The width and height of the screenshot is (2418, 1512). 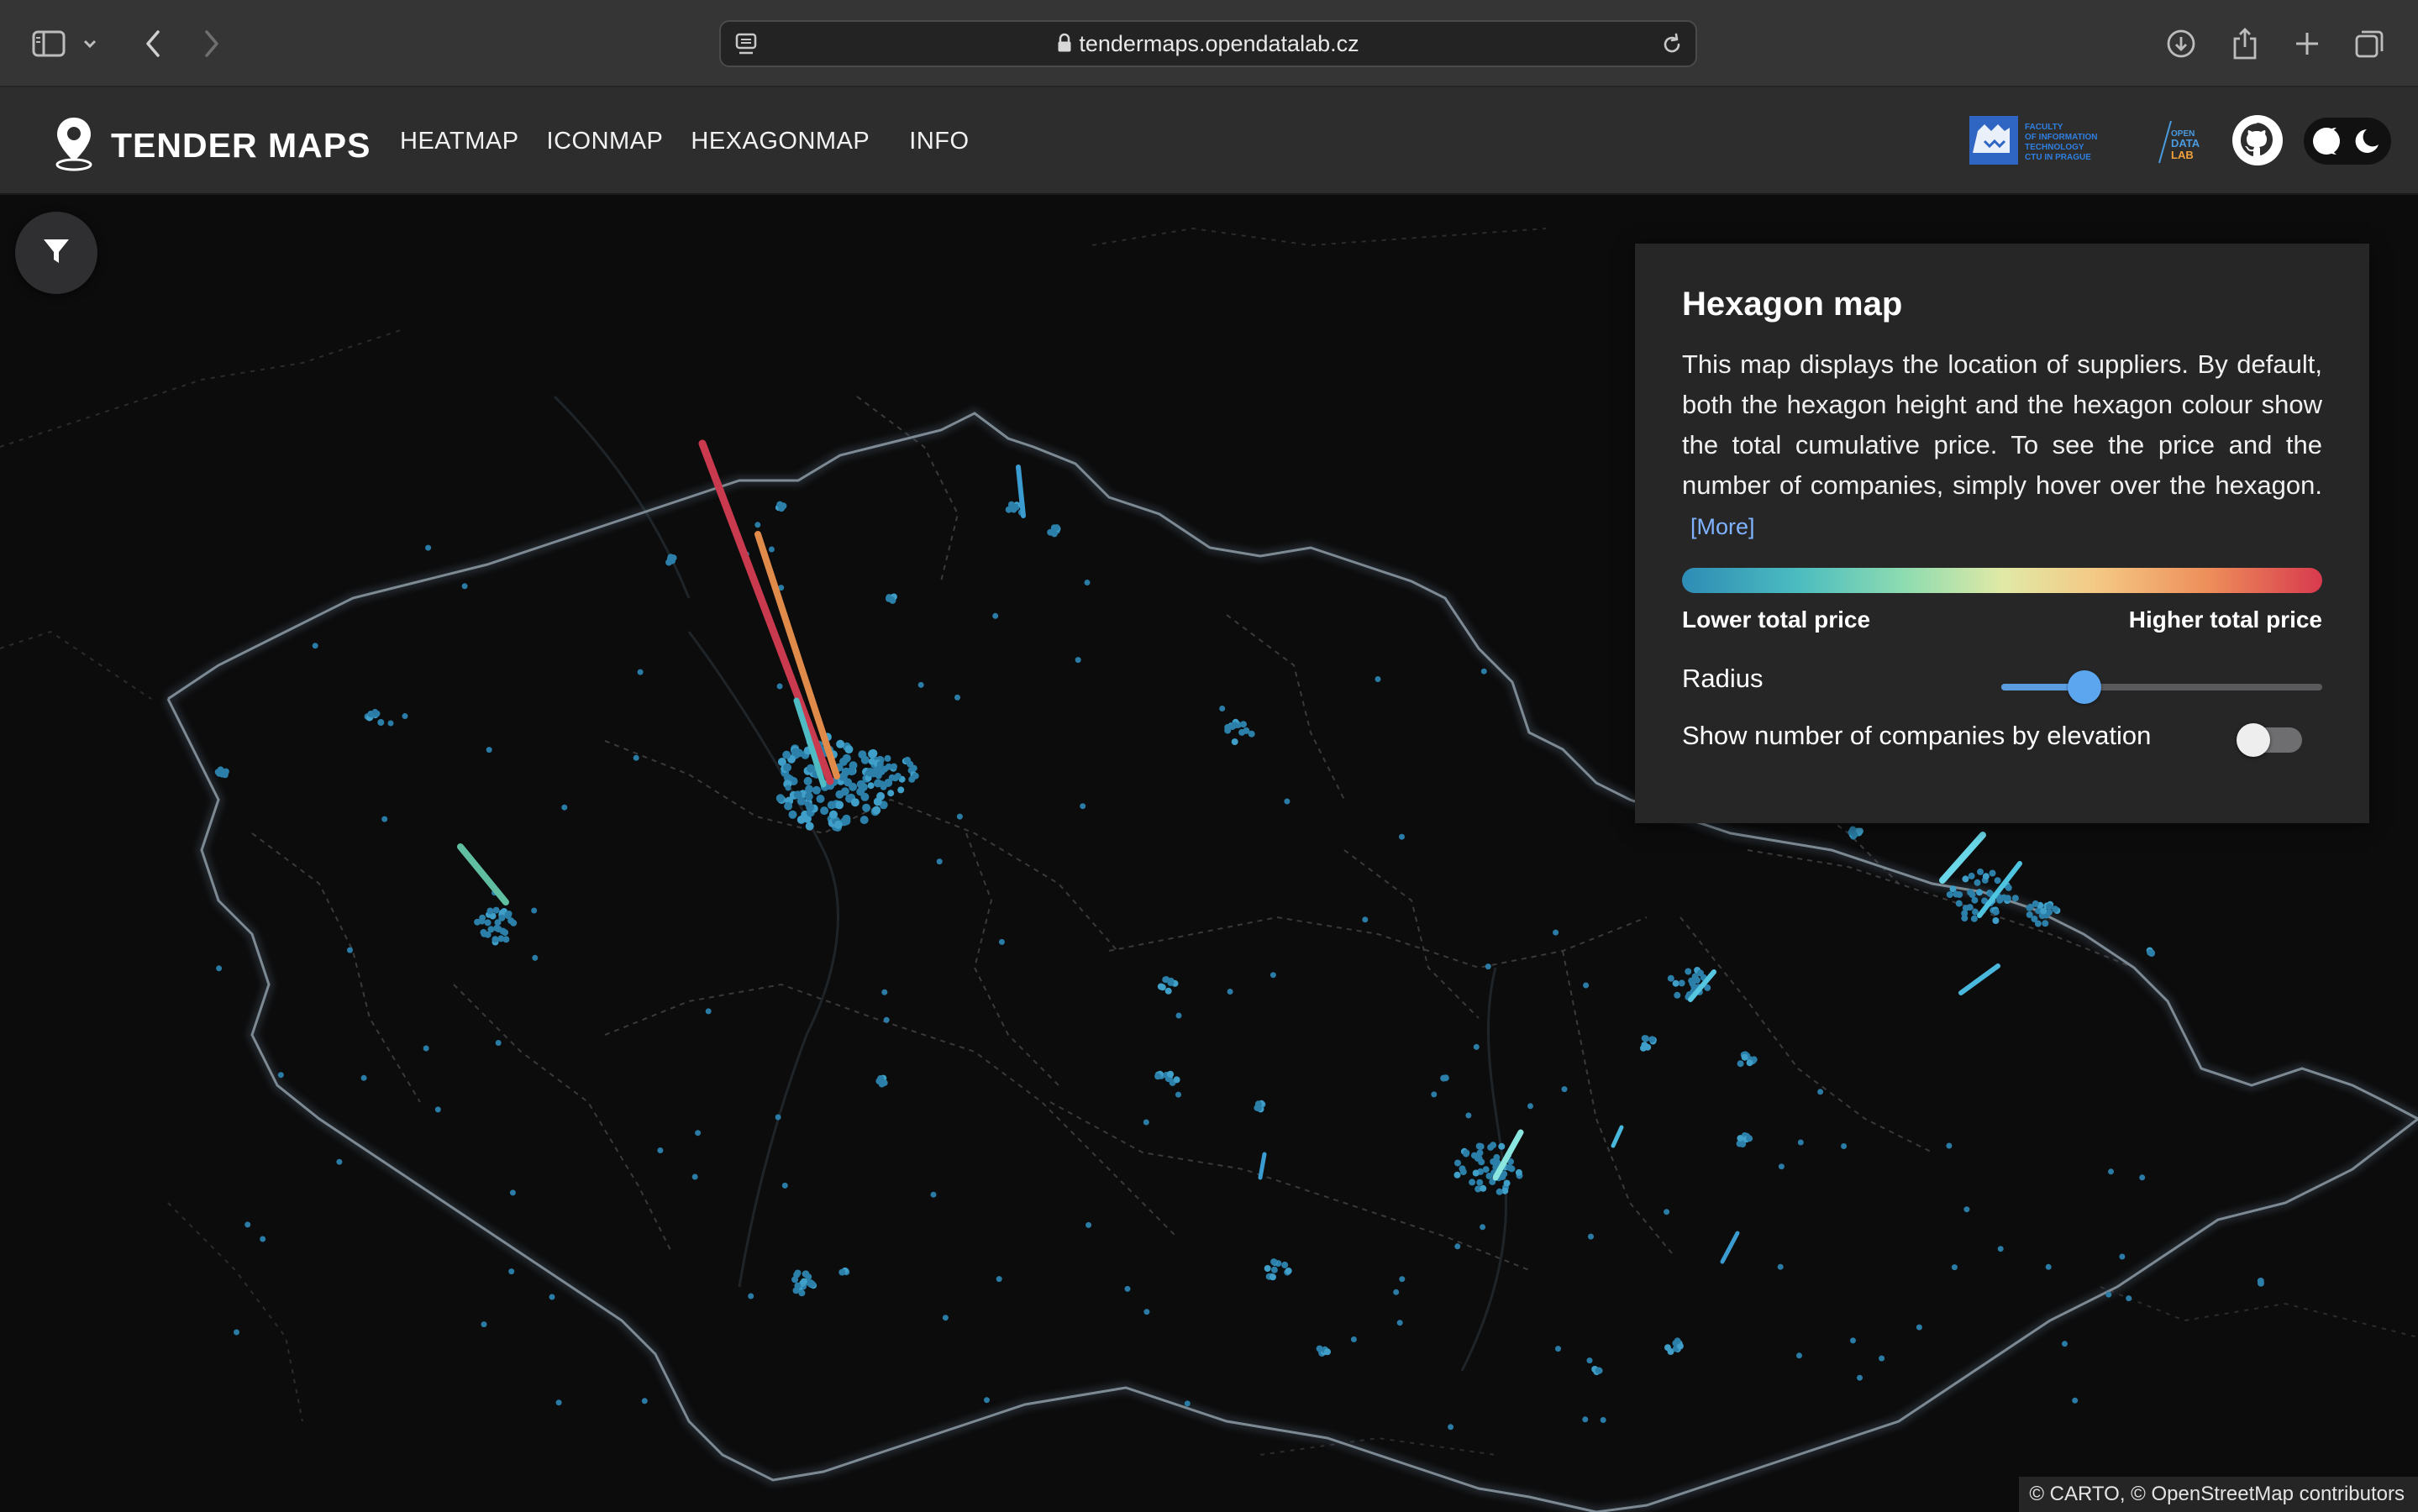 I want to click on reader-icon, so click(x=746, y=44).